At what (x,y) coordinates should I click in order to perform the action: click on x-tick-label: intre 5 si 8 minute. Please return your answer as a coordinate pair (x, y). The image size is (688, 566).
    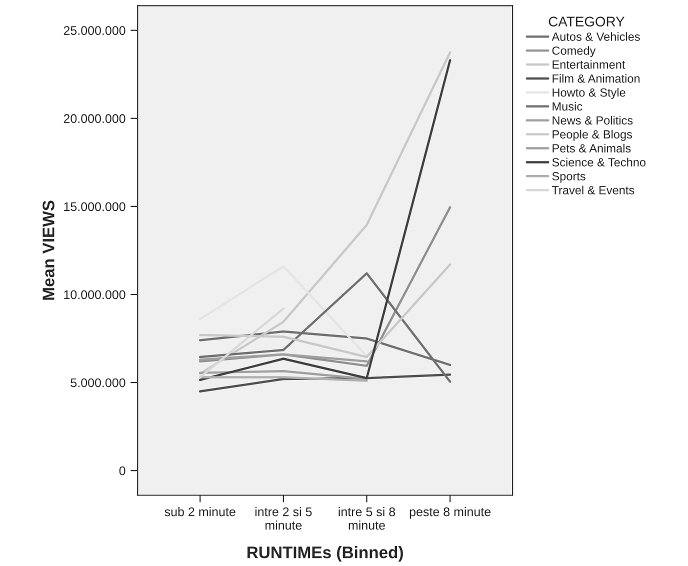
    Looking at the image, I should click on (367, 518).